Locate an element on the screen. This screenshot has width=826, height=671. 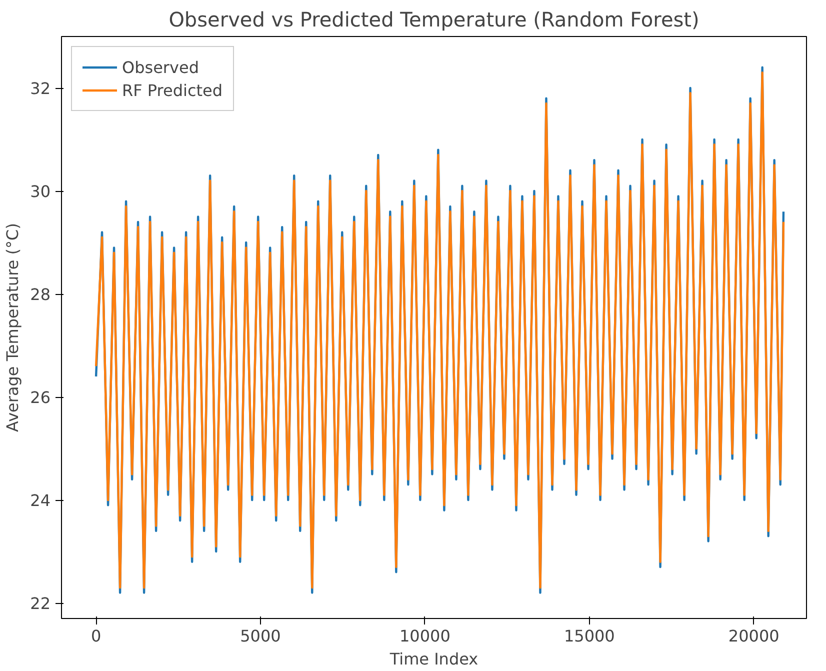
x-tick-label: 15000 is located at coordinates (589, 636).